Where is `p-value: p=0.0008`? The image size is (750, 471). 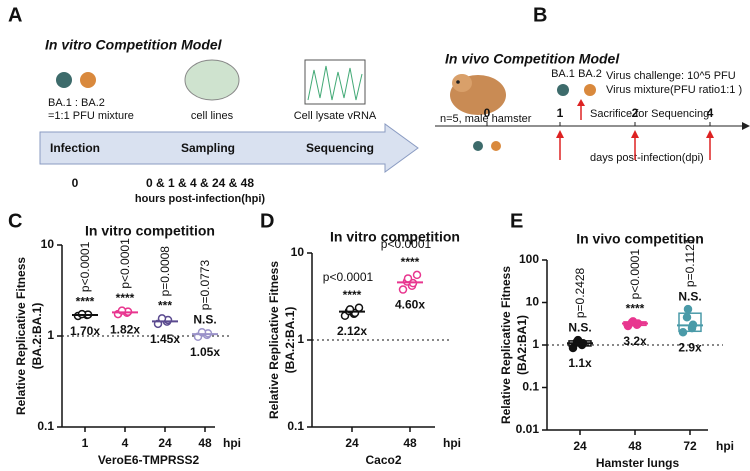
p-value: p=0.0008 is located at coordinates (165, 271).